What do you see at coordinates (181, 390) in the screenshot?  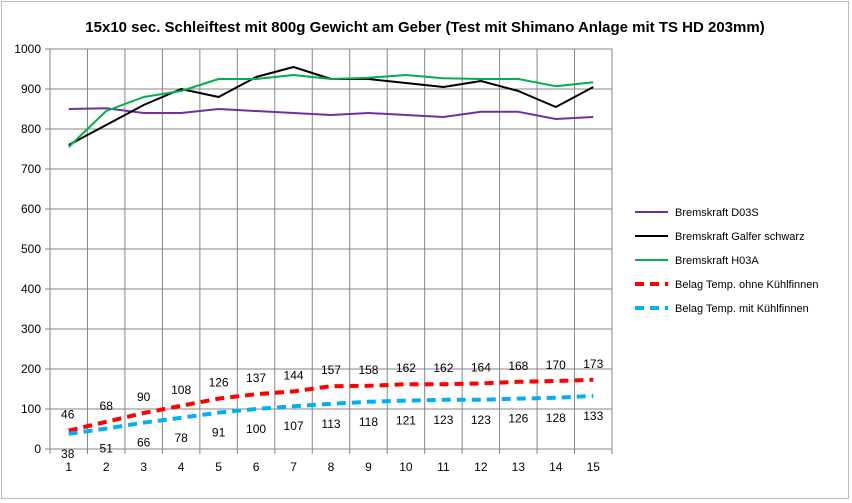 I see `data-label: 108` at bounding box center [181, 390].